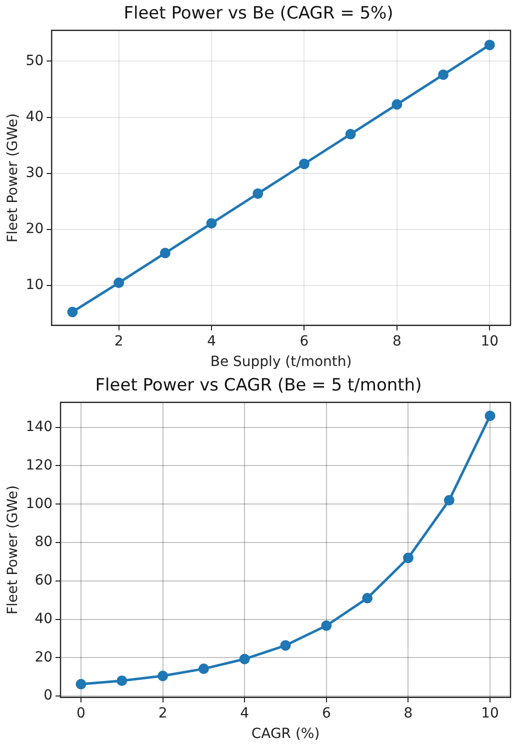  Describe the element at coordinates (35, 173) in the screenshot. I see `y-tick-label: 30` at that location.